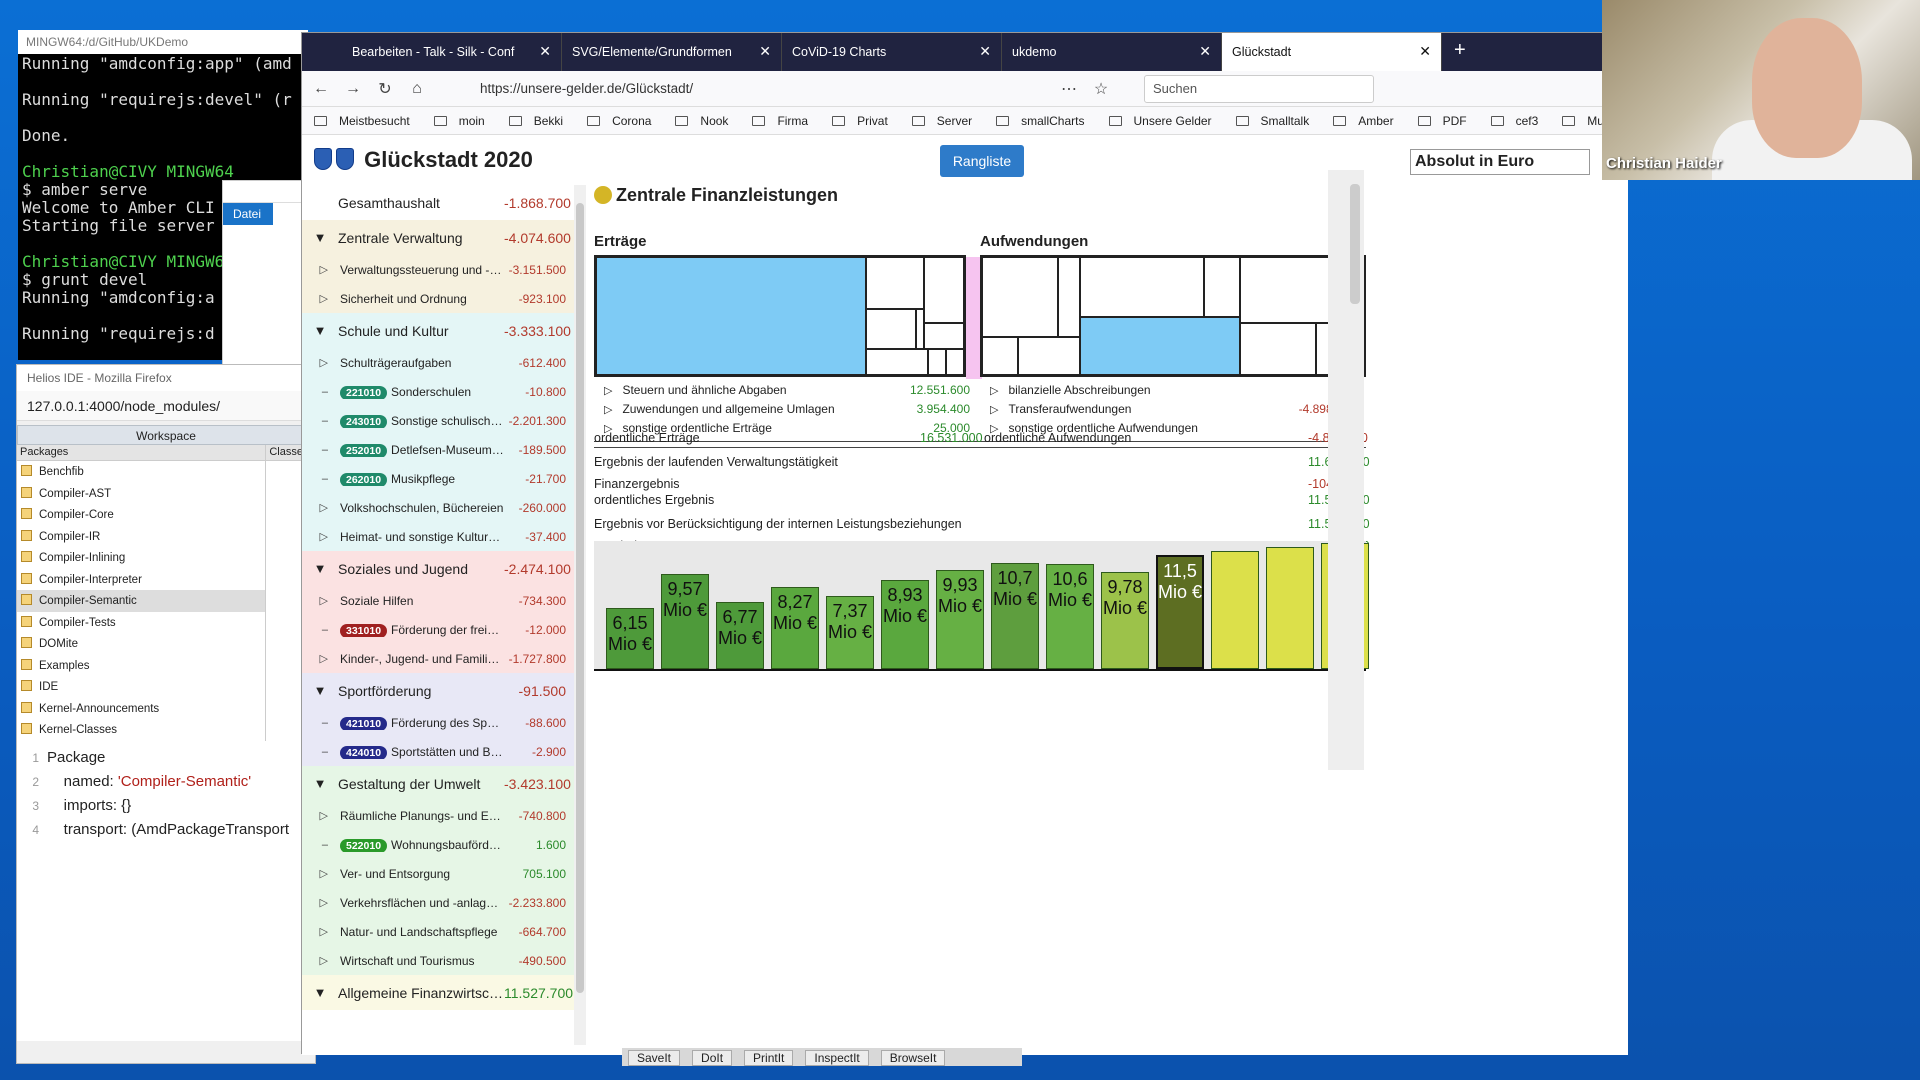  What do you see at coordinates (1448, 121) in the screenshot?
I see `bookmark-item: PDF` at bounding box center [1448, 121].